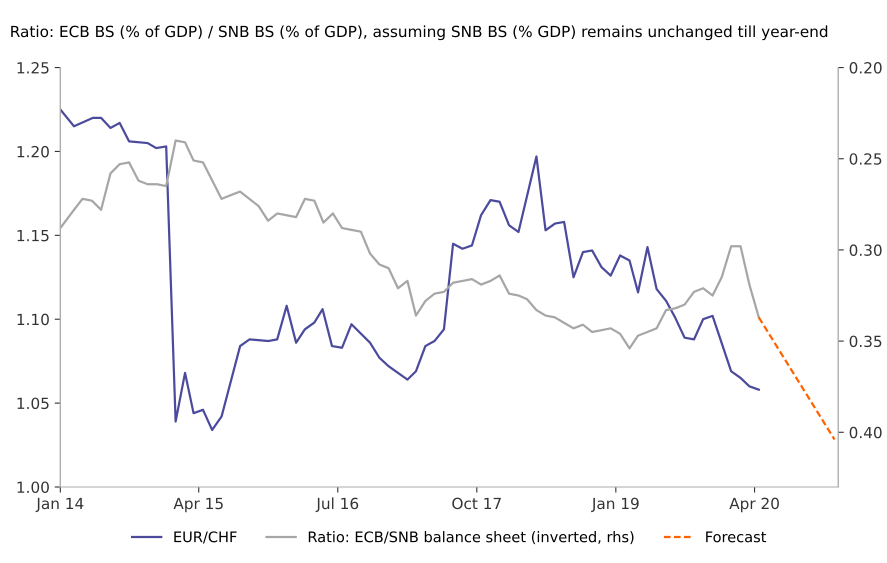 Image resolution: width=887 pixels, height=563 pixels. I want to click on chart-title: Ratio: ECB BS (% of GDP) / SNB BS (% of GDP), assuming SNB BS (% GDP) remains unchanged till year-end, so click(419, 32).